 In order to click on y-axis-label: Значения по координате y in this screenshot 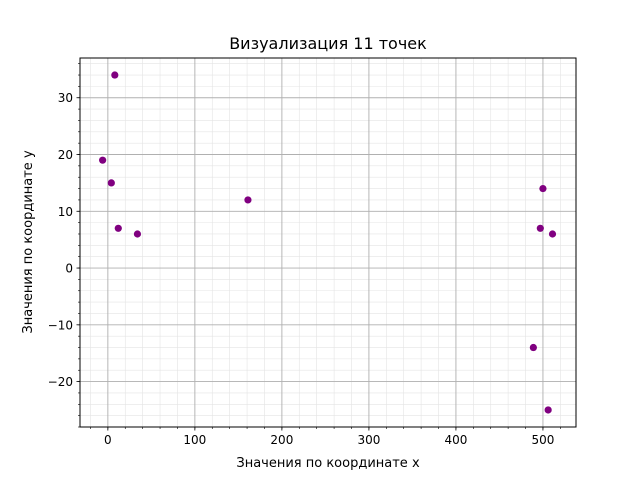, I will do `click(28, 242)`.